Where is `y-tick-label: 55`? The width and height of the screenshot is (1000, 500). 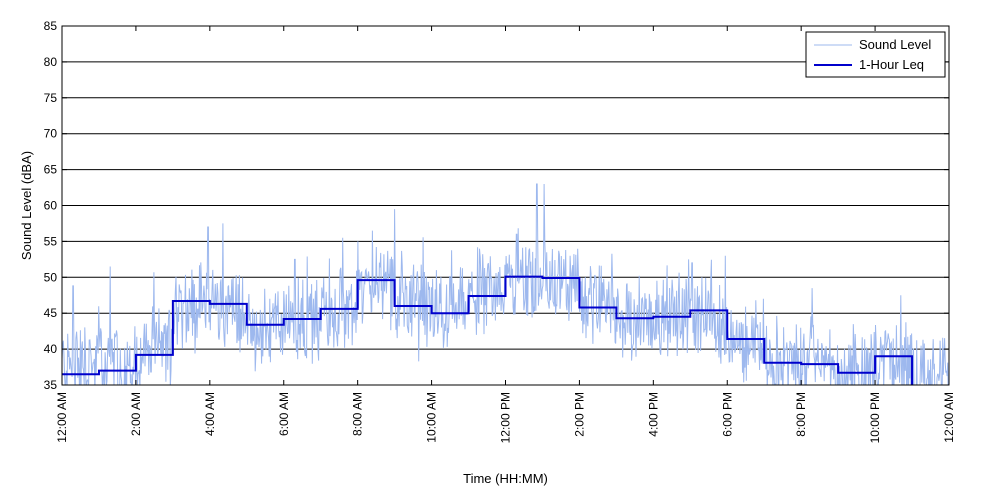 y-tick-label: 55 is located at coordinates (51, 241).